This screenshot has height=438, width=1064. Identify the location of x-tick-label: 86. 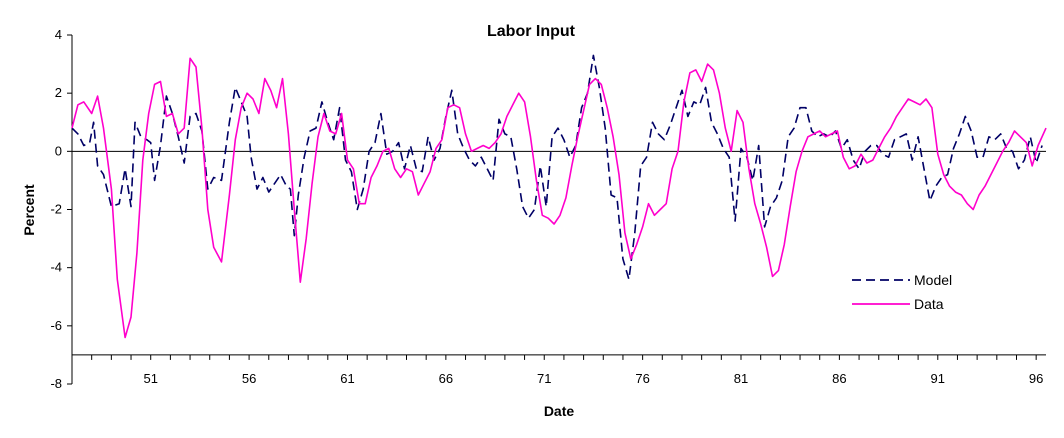
(839, 378).